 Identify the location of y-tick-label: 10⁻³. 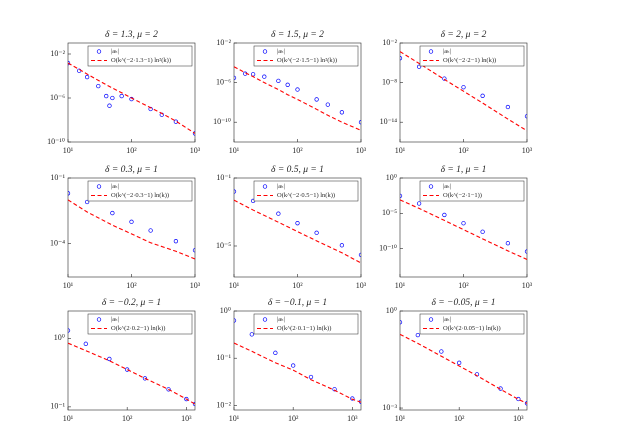
(389, 407).